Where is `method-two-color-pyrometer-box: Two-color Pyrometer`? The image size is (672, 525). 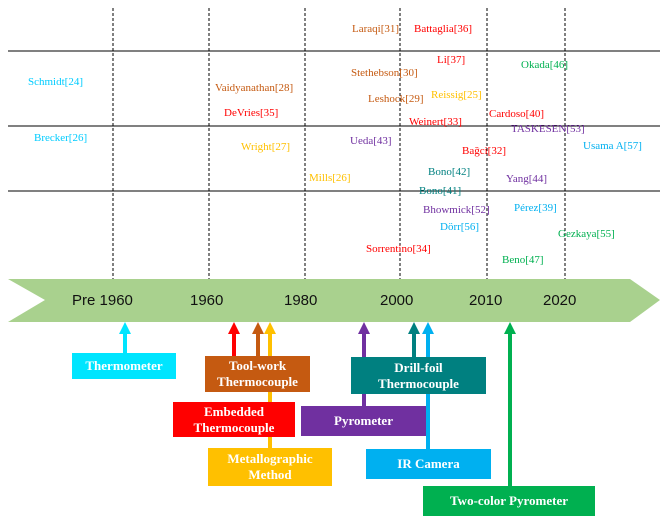
method-two-color-pyrometer-box: Two-color Pyrometer is located at coordinates (509, 501).